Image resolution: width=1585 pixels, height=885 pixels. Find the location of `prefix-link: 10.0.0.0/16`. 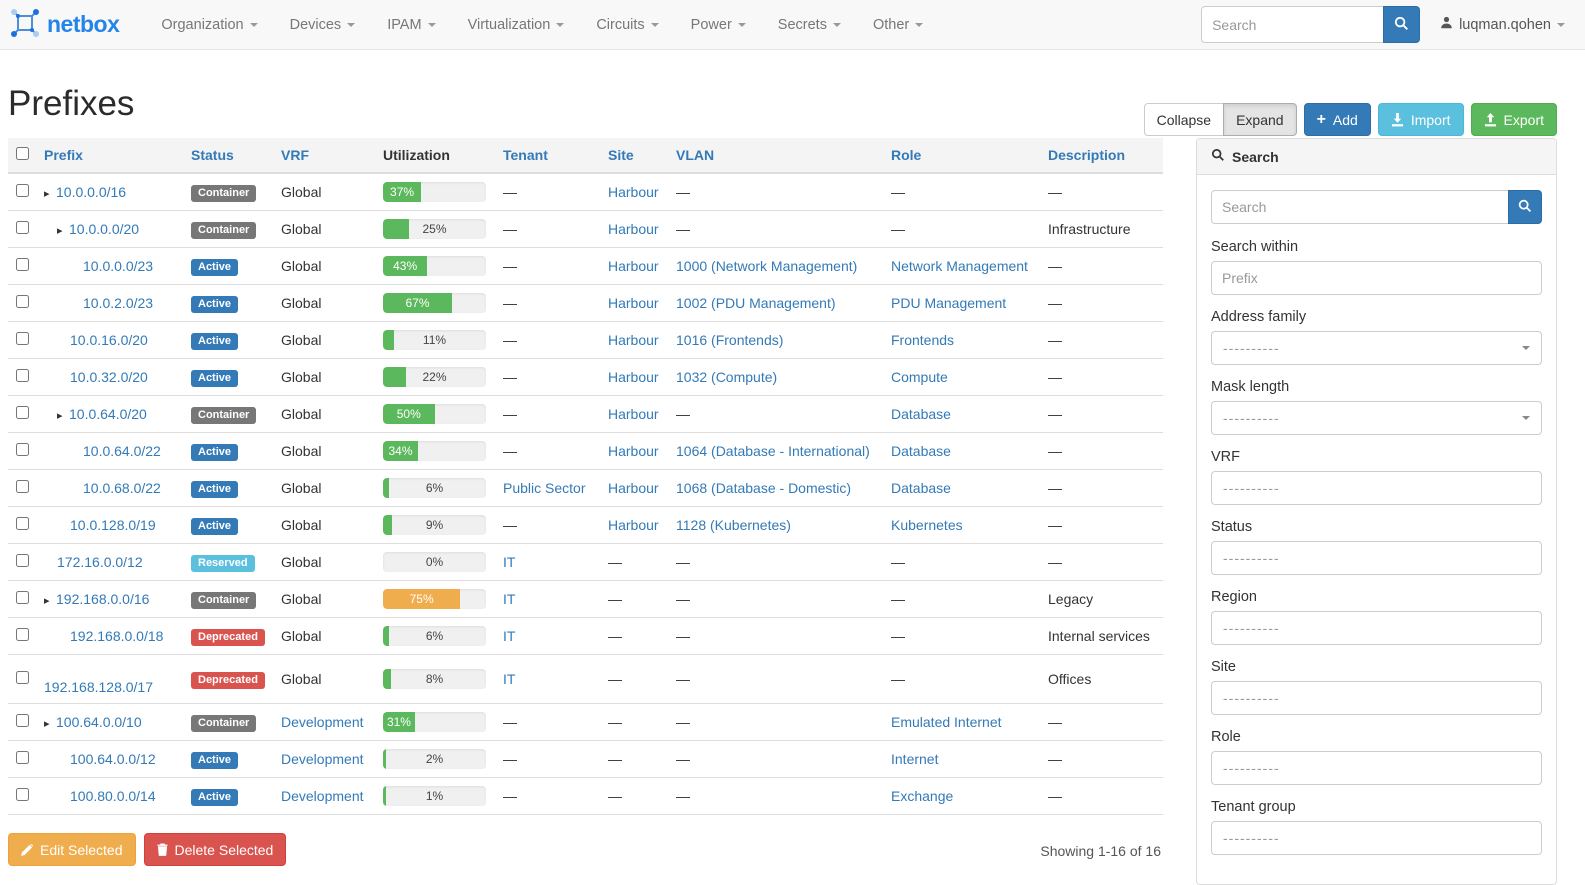

prefix-link: 10.0.0.0/16 is located at coordinates (91, 192).